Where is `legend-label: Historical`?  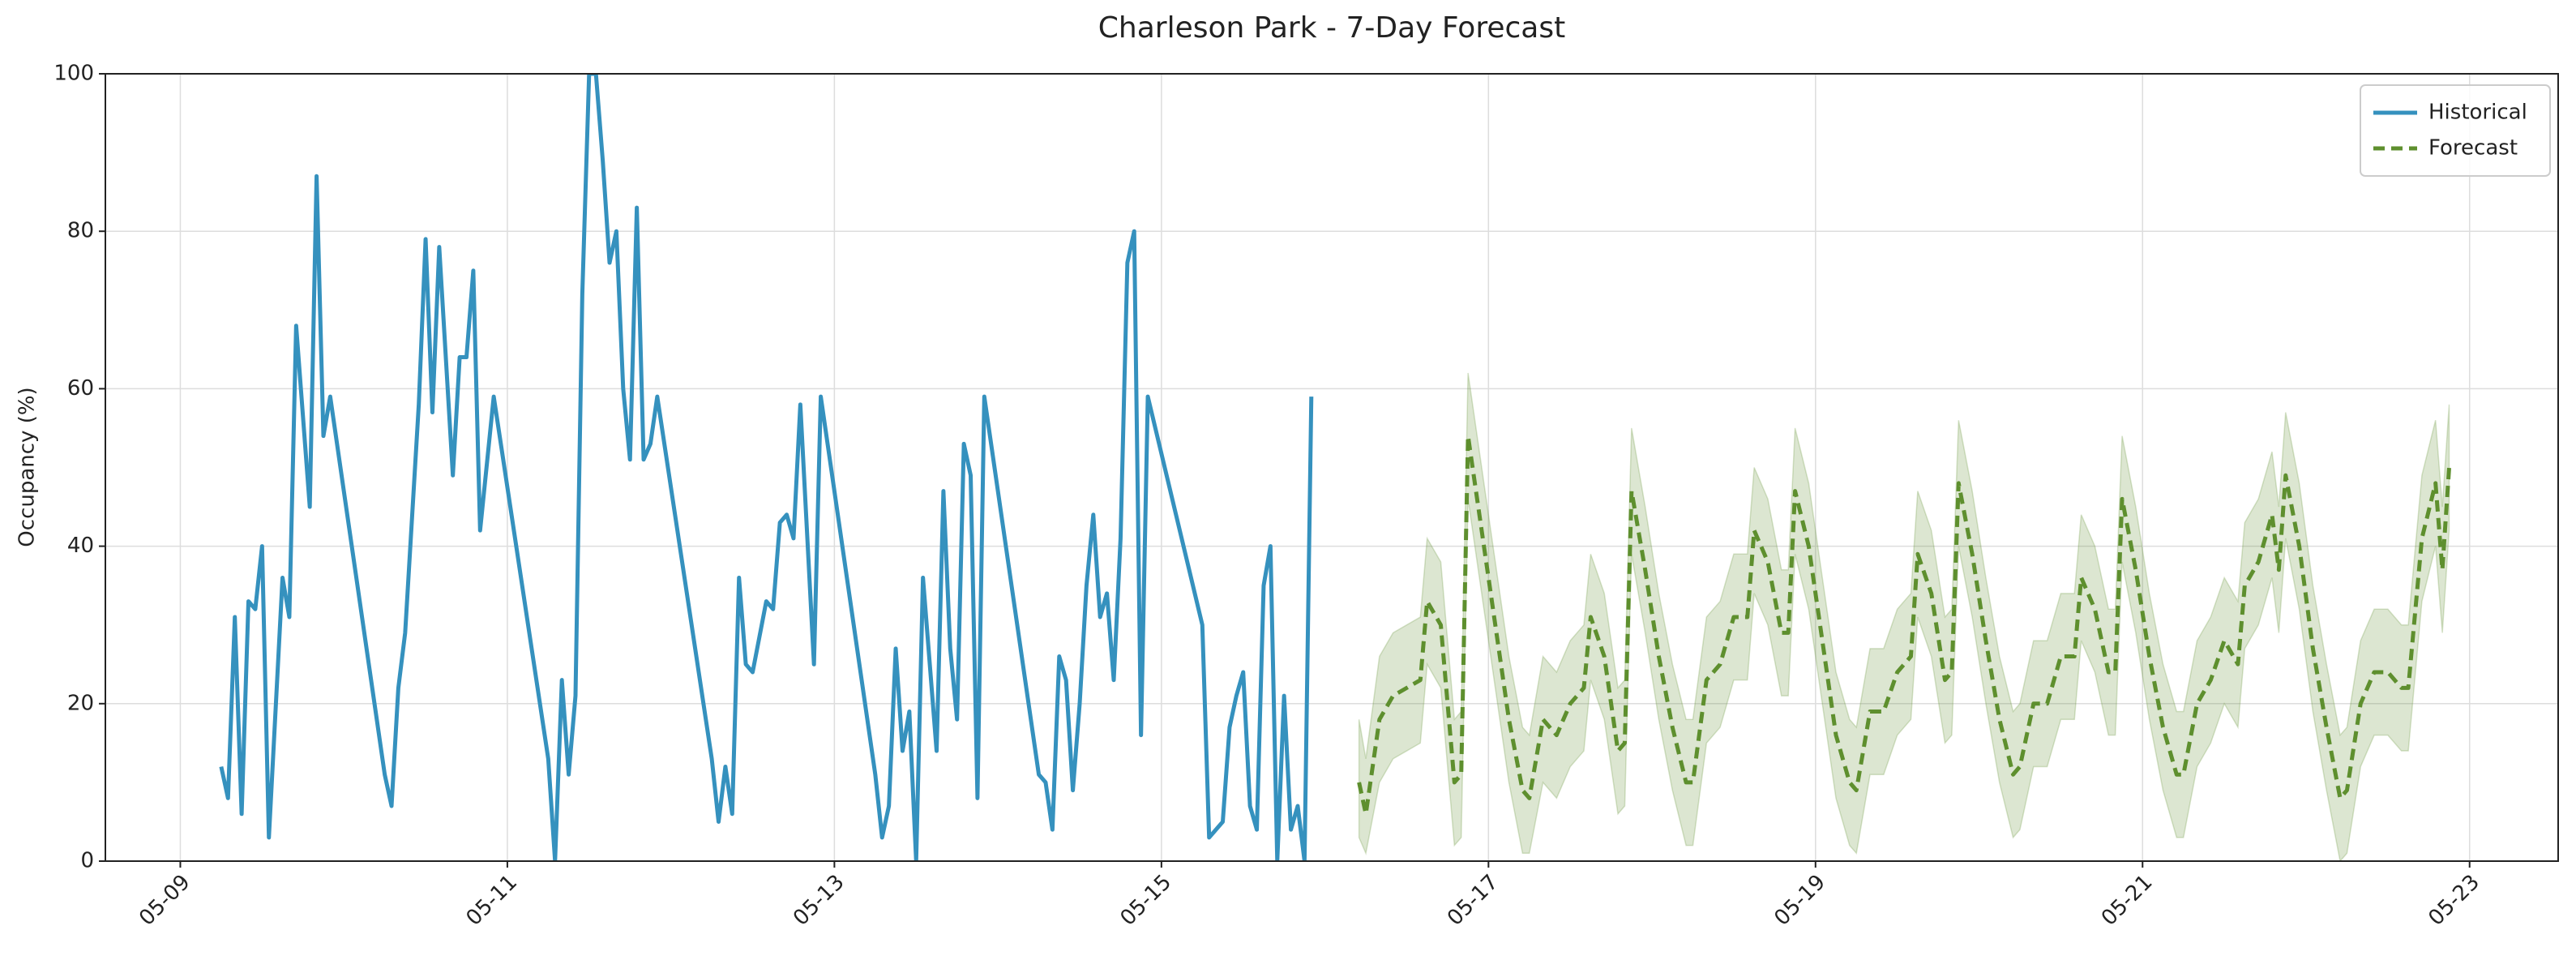
legend-label: Historical is located at coordinates (2477, 113).